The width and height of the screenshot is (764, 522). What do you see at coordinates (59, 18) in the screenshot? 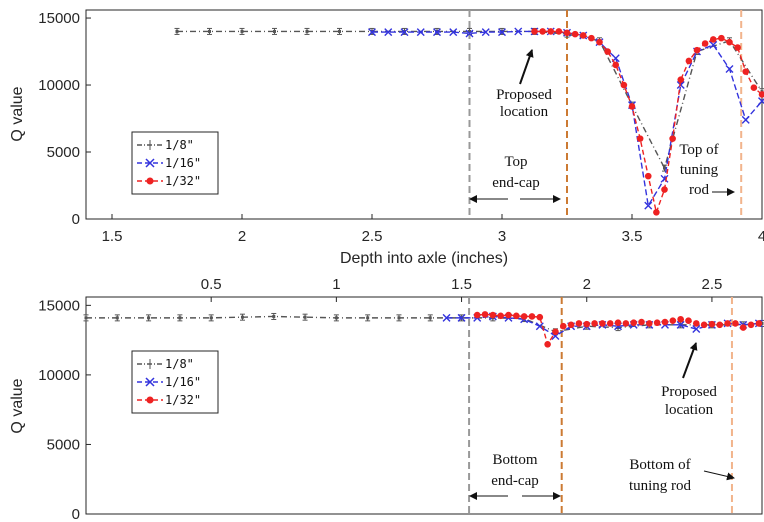
I see `top-ytick-label: 15000` at bounding box center [59, 18].